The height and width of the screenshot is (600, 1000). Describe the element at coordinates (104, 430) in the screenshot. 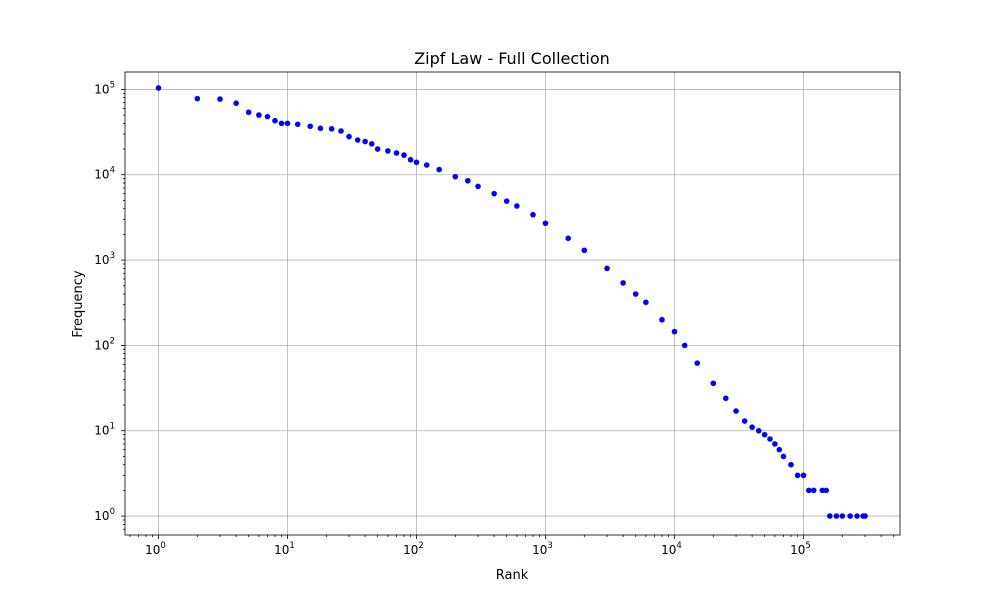

I see `y-tick-label: 10¹` at that location.